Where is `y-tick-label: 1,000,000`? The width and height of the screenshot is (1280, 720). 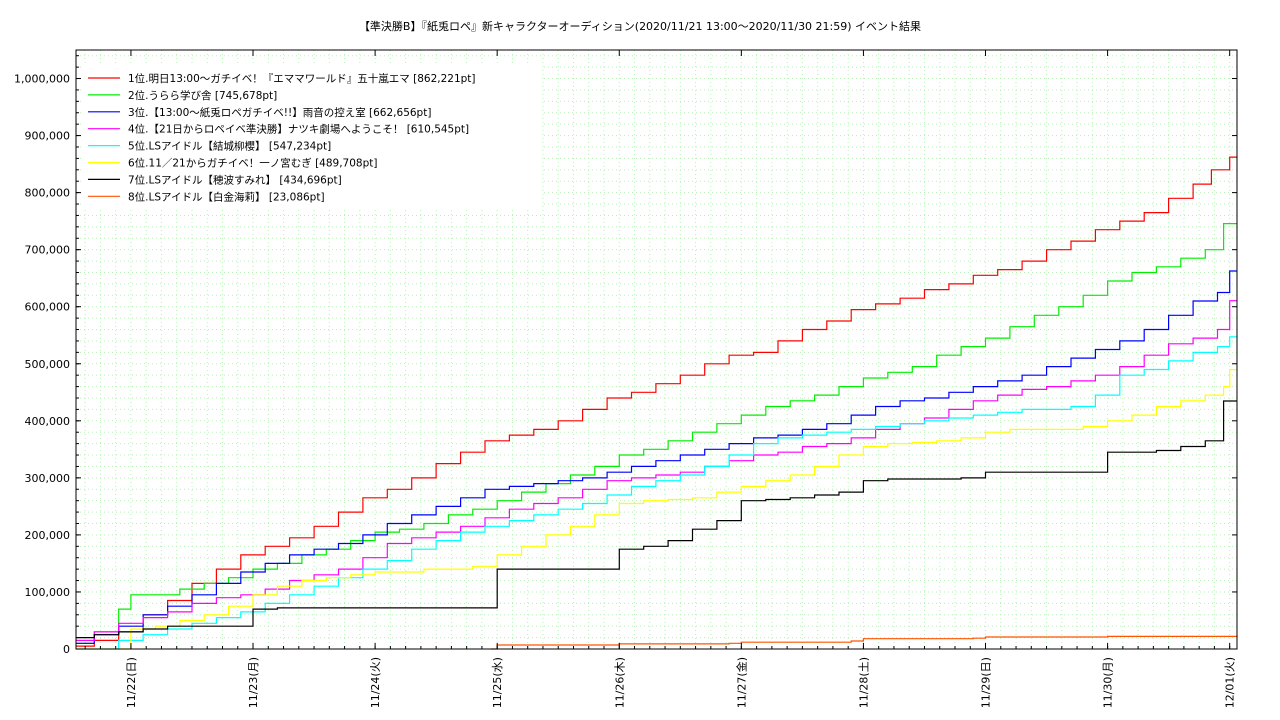 y-tick-label: 1,000,000 is located at coordinates (42, 79).